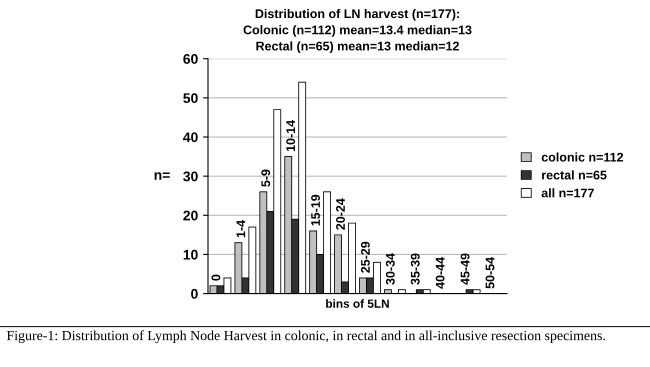 The width and height of the screenshot is (650, 367). What do you see at coordinates (357, 303) in the screenshot?
I see `x-axis-title: bins of 5LN` at bounding box center [357, 303].